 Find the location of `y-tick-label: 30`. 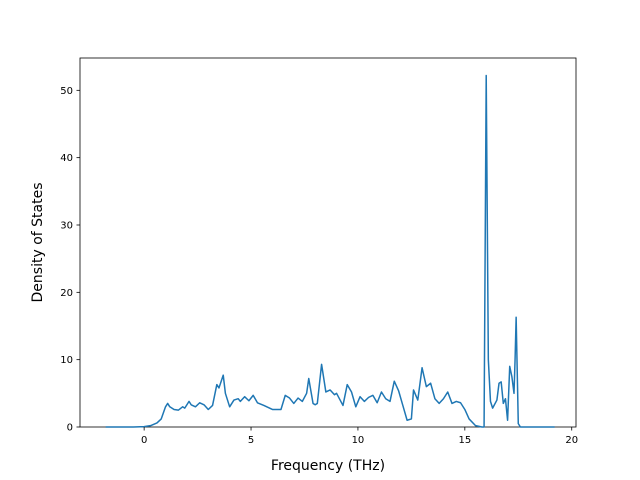

y-tick-label: 30 is located at coordinates (66, 225).